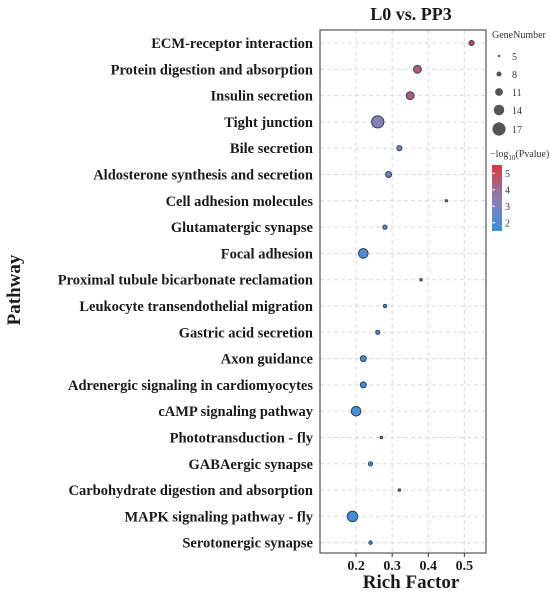  I want to click on pathway-label: Focal adhesion, so click(267, 254).